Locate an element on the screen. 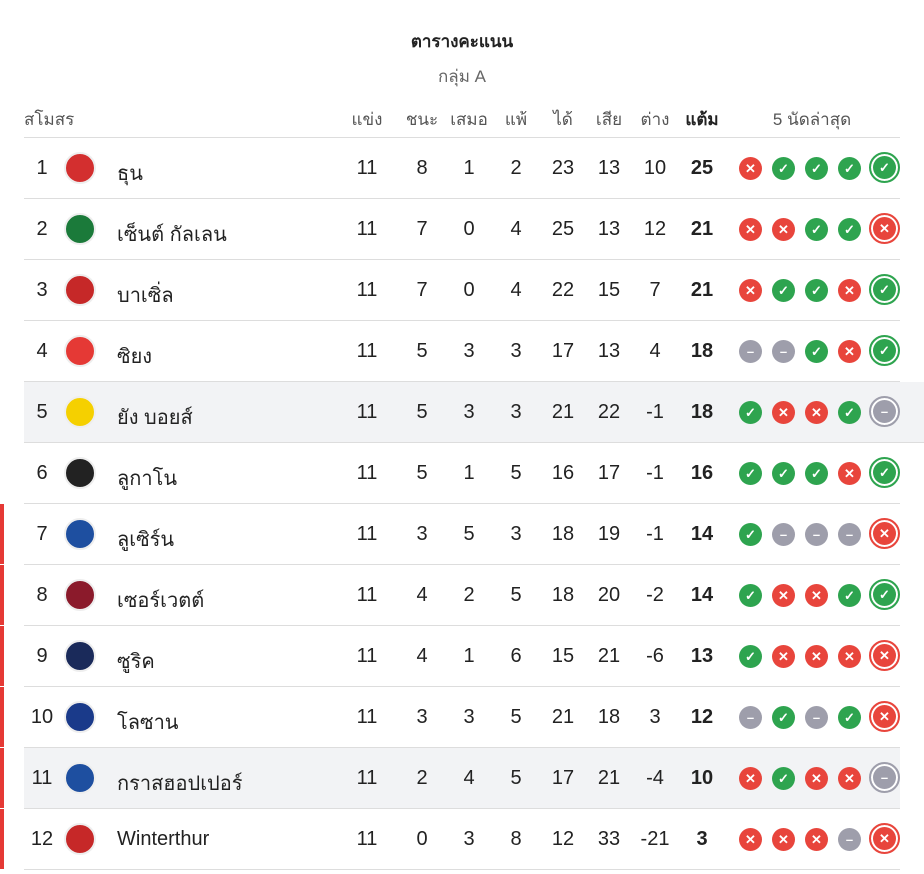 The height and width of the screenshot is (874, 924). stat-d: 4 is located at coordinates (469, 778).